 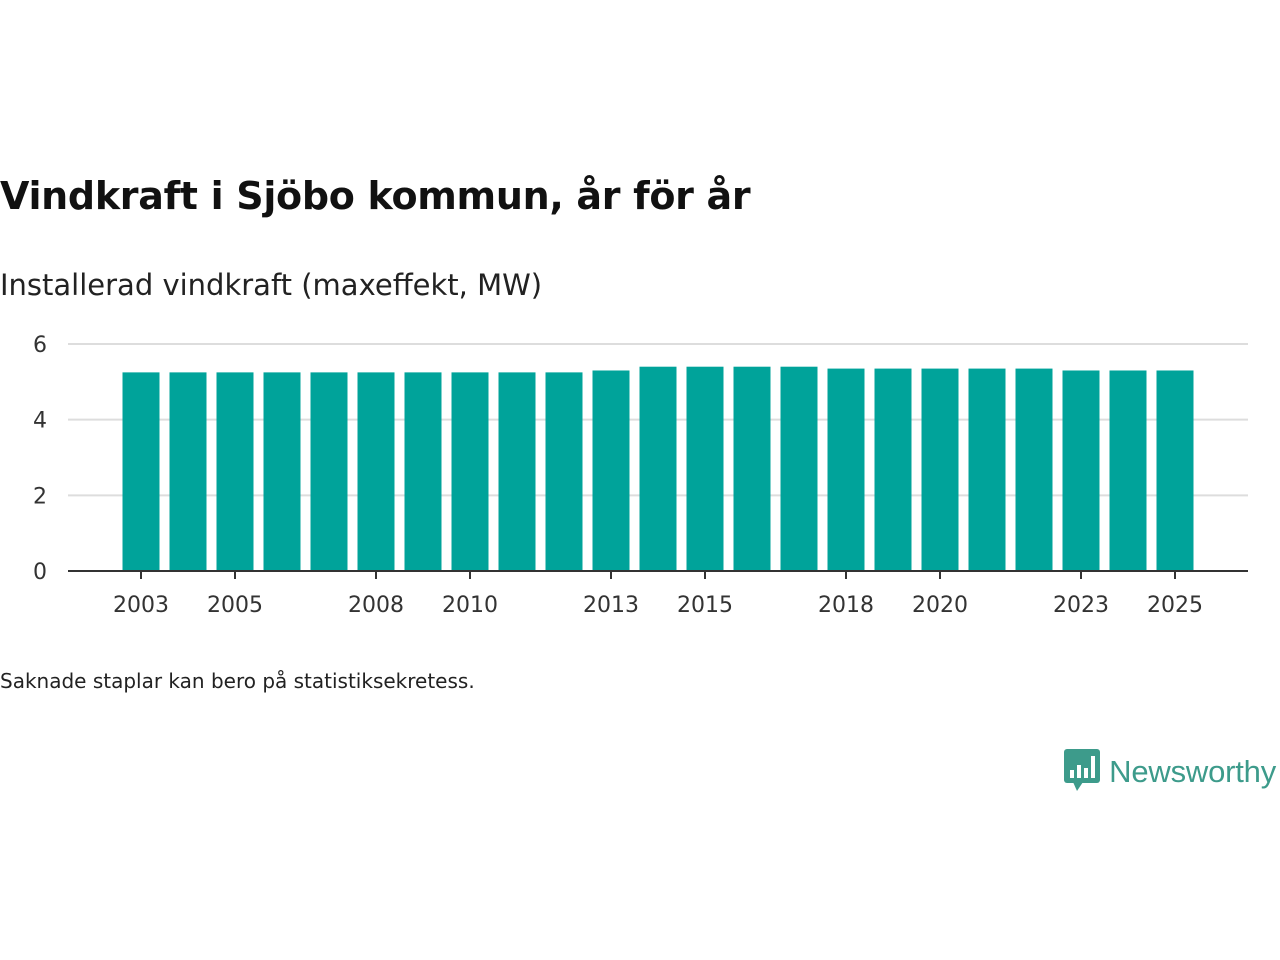 I want to click on bar-2016, so click(x=752, y=468).